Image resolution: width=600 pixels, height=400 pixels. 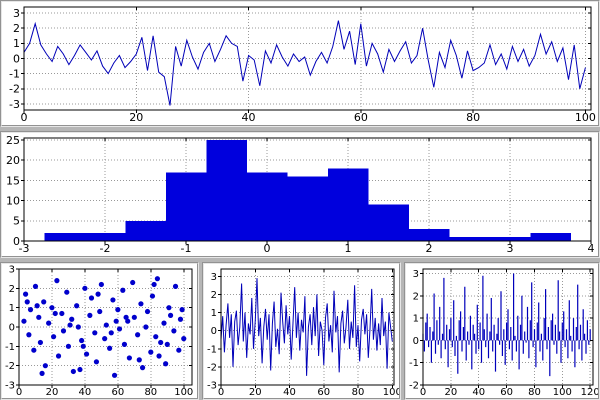 What do you see at coordinates (13, 180) in the screenshot?
I see `svg-text: 15` at bounding box center [13, 180].